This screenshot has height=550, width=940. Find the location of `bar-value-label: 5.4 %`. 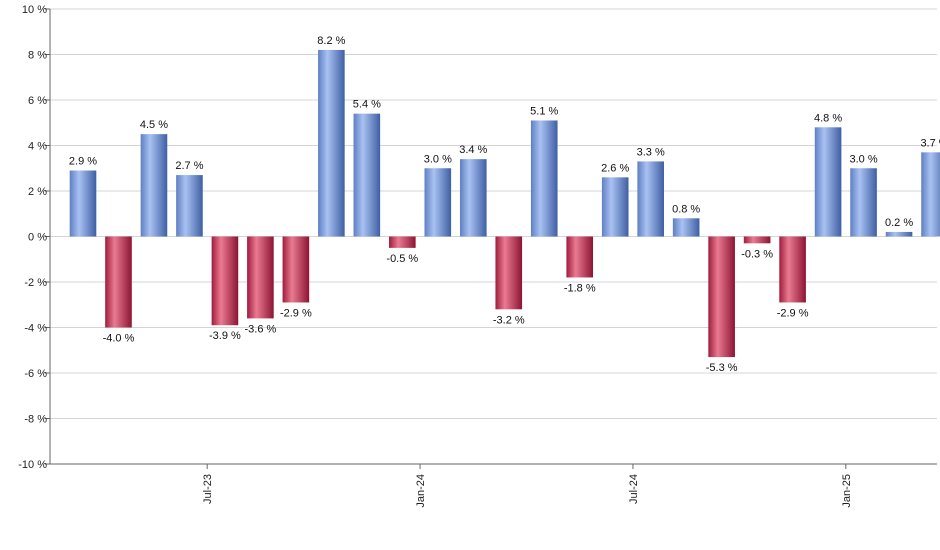

bar-value-label: 5.4 % is located at coordinates (367, 105).